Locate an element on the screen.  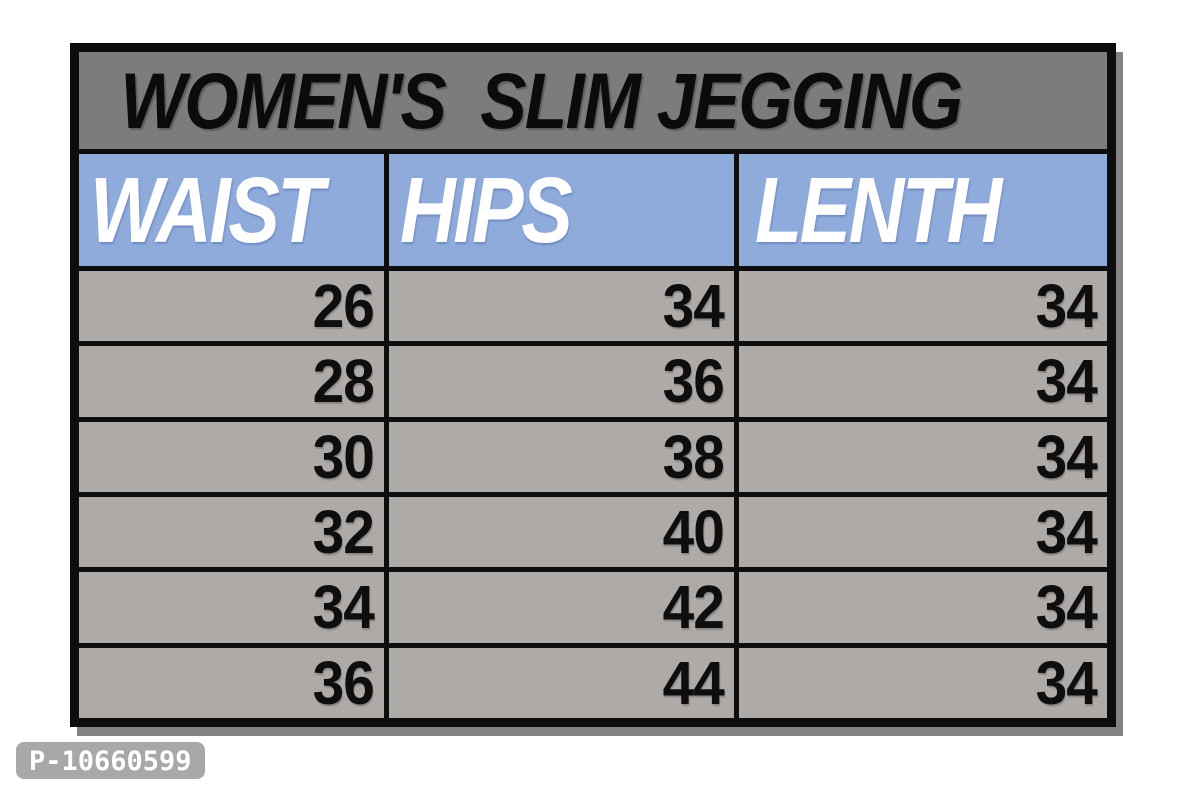
watermark-label: P-10660599 is located at coordinates (110, 761).